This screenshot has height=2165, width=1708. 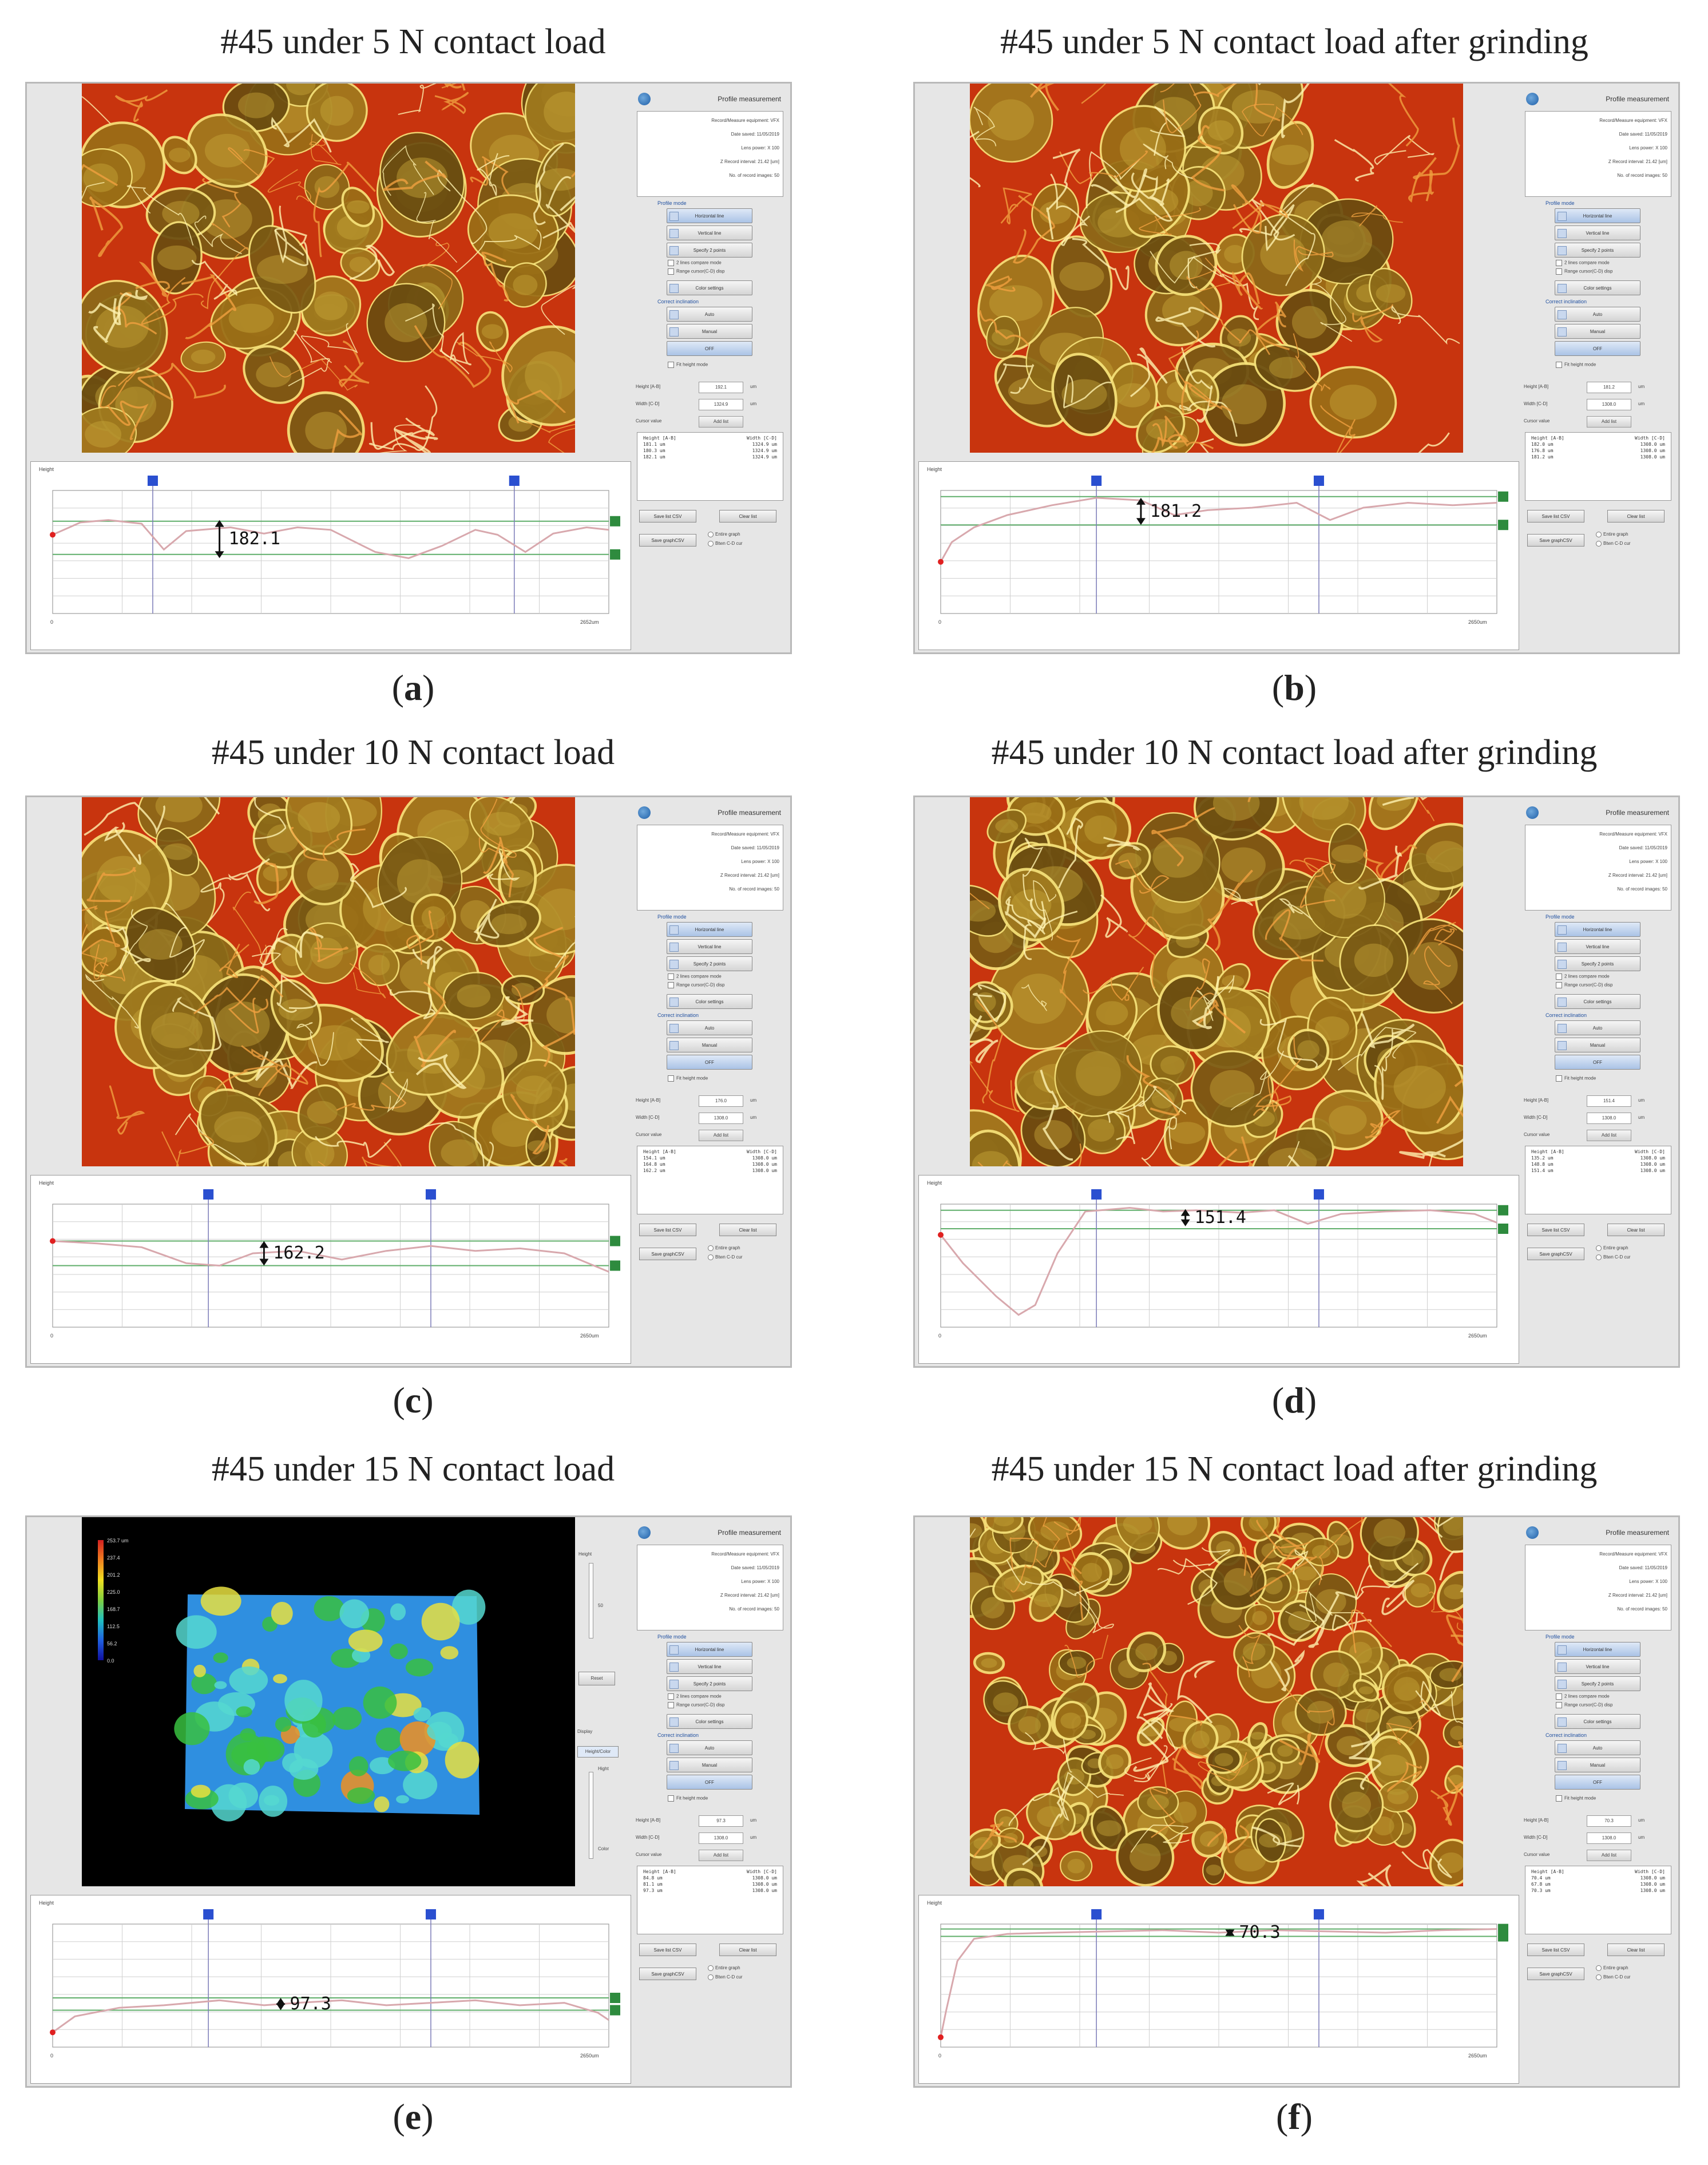 What do you see at coordinates (1598, 1878) in the screenshot?
I see `list-item: 70.4 um 1308.0 um` at bounding box center [1598, 1878].